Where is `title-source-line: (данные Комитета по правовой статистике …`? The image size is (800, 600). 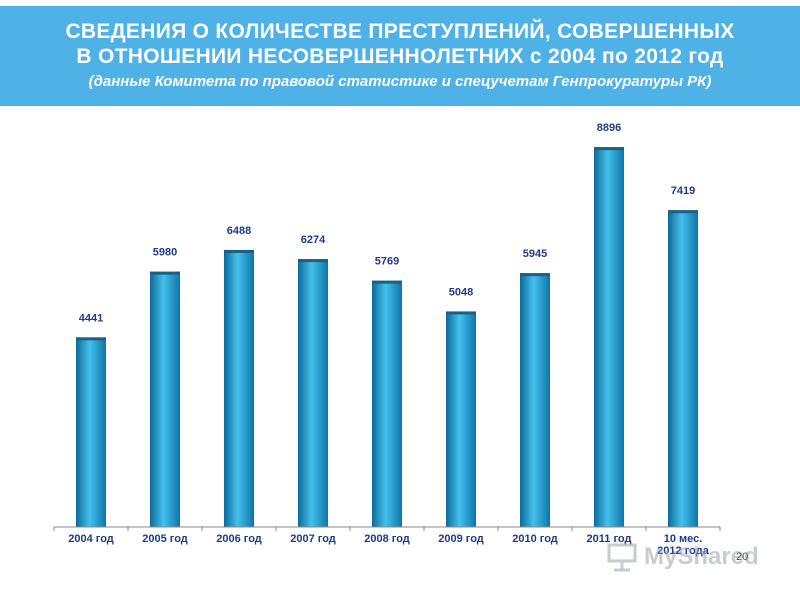
title-source-line: (данные Комитета по правовой статистике … is located at coordinates (400, 81).